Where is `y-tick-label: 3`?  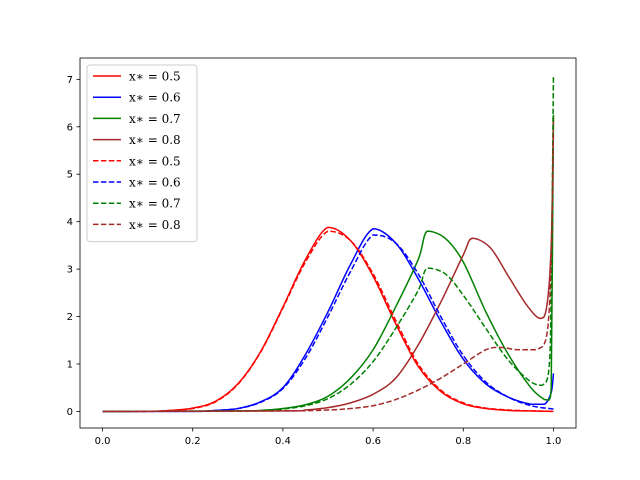
y-tick-label: 3 is located at coordinates (70, 270).